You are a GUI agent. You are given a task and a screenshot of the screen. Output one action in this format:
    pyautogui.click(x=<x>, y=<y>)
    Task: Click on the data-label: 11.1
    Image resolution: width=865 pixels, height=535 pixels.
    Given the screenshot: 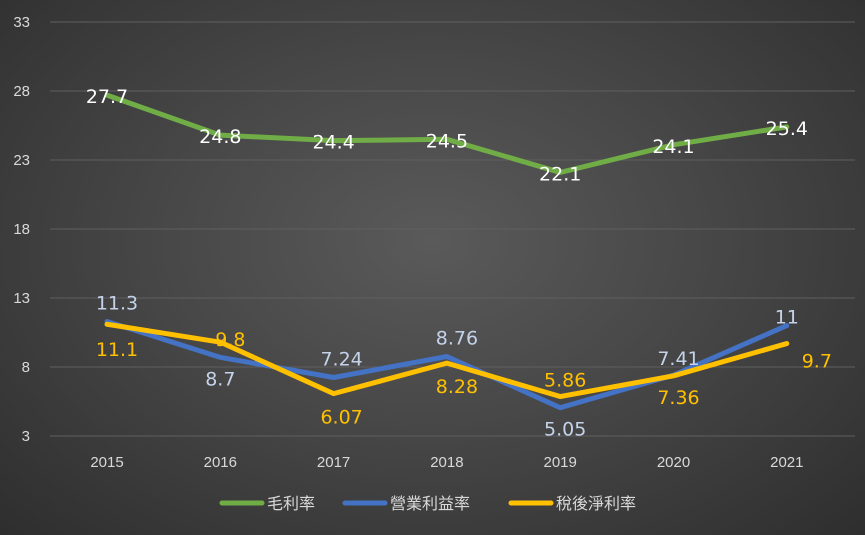 What is the action you would take?
    pyautogui.click(x=117, y=350)
    